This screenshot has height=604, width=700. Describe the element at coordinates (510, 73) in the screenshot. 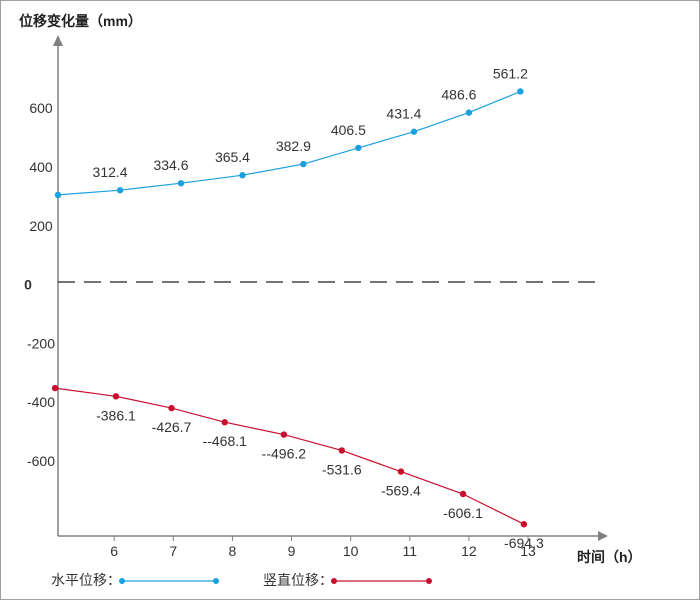

I see `data-label: 561.2` at that location.